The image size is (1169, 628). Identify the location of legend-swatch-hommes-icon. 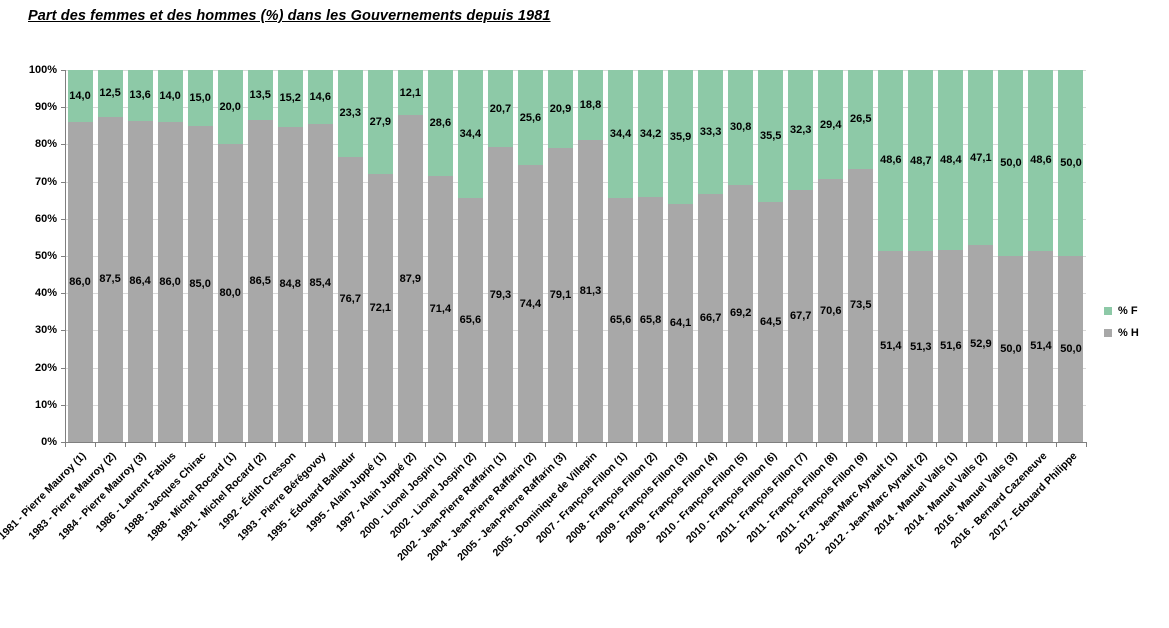
(1108, 333).